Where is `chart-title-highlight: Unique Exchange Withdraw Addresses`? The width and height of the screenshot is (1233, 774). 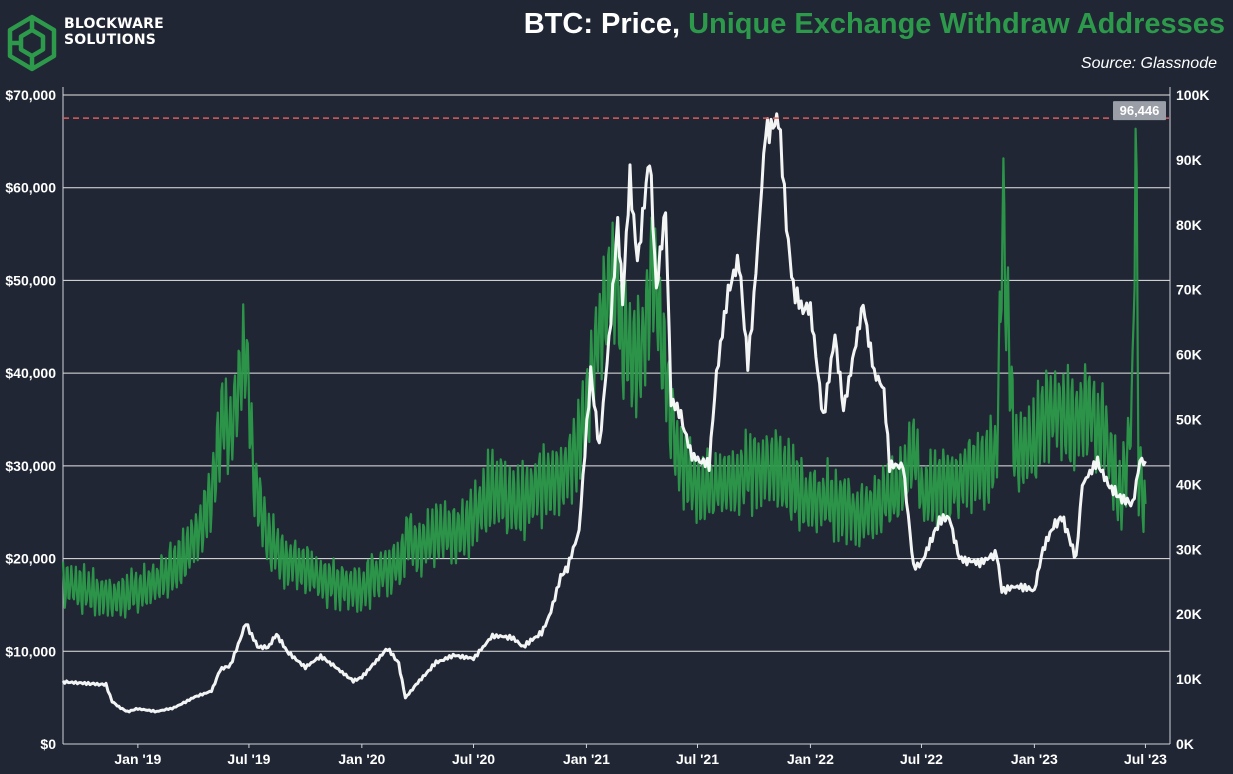
chart-title-highlight: Unique Exchange Withdraw Addresses is located at coordinates (956, 24).